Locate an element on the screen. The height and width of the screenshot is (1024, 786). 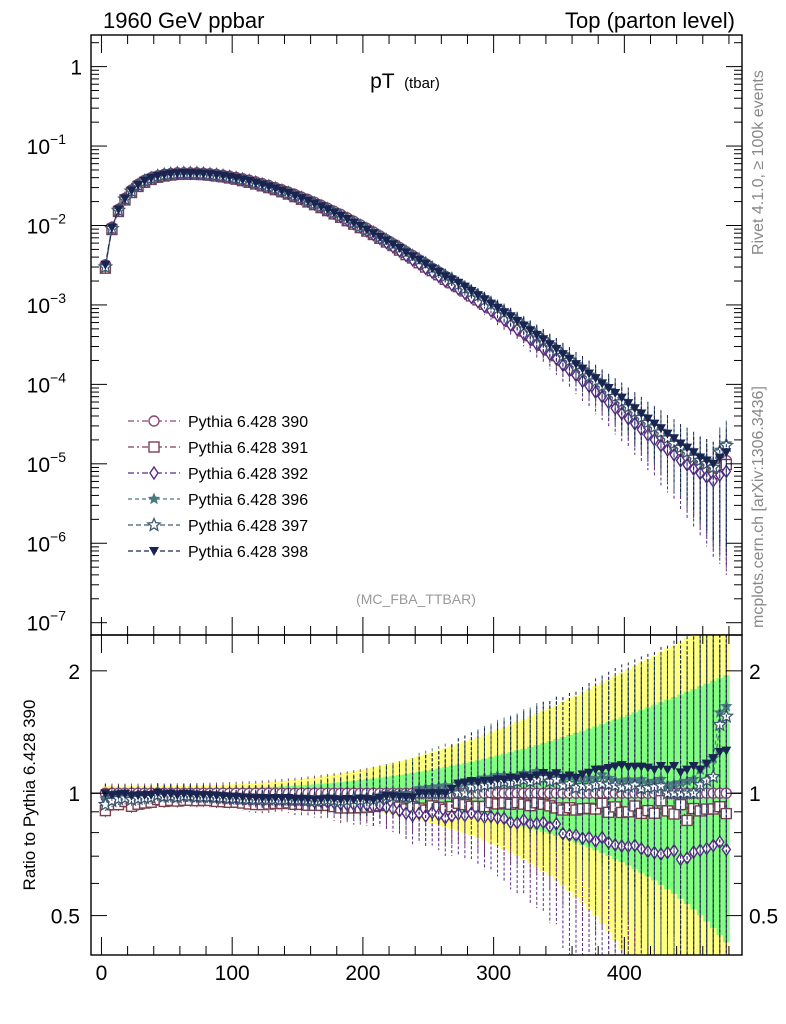
main-ytick-label: 10⁻³ is located at coordinates (47, 304).